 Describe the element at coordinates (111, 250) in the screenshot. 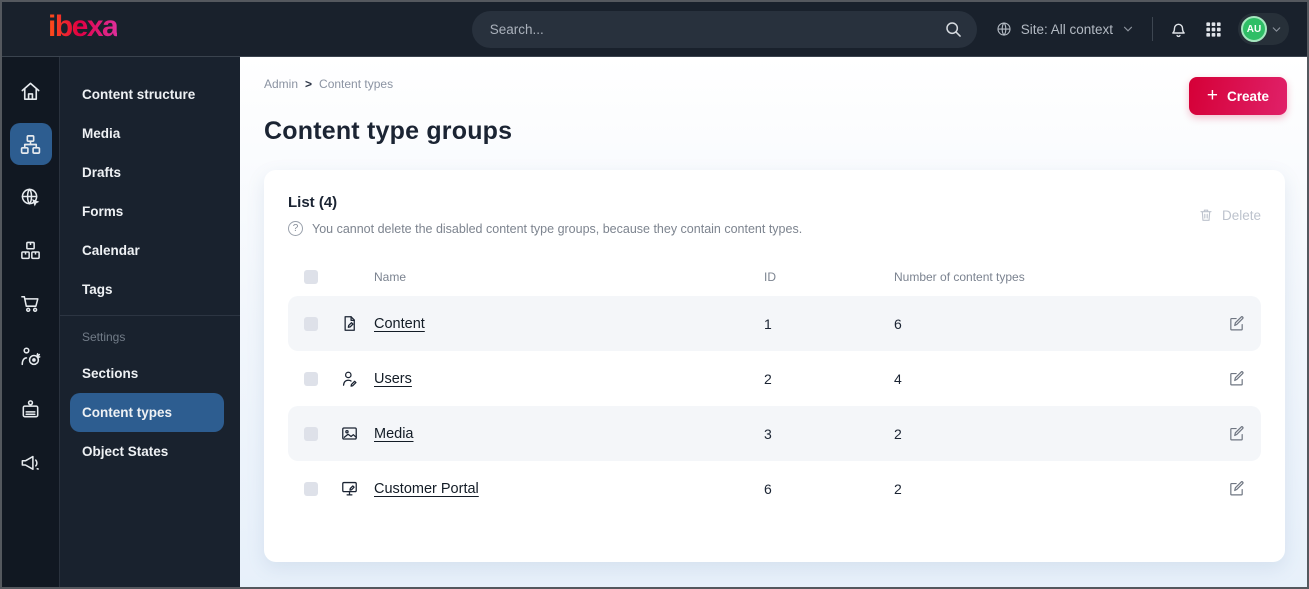

I see `sidebar-item-calendar: Calendar` at that location.